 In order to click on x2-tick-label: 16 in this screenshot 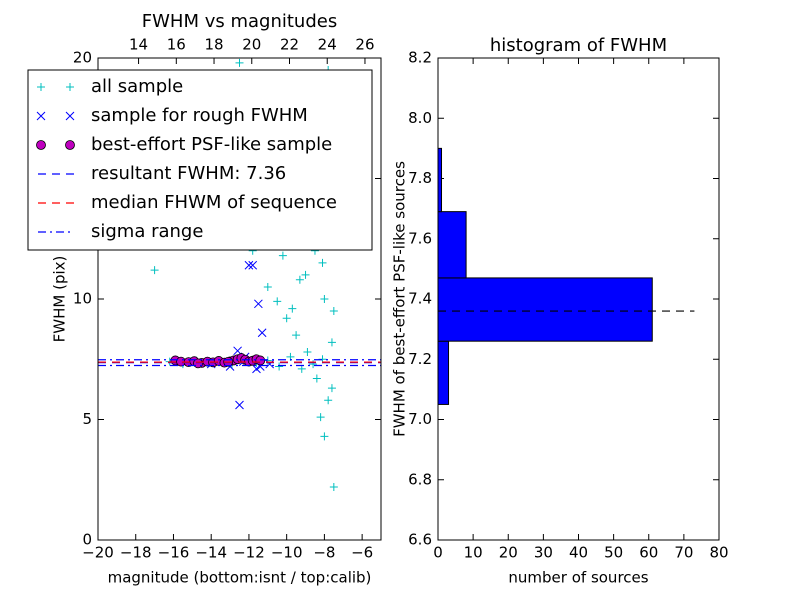, I will do `click(176, 45)`.